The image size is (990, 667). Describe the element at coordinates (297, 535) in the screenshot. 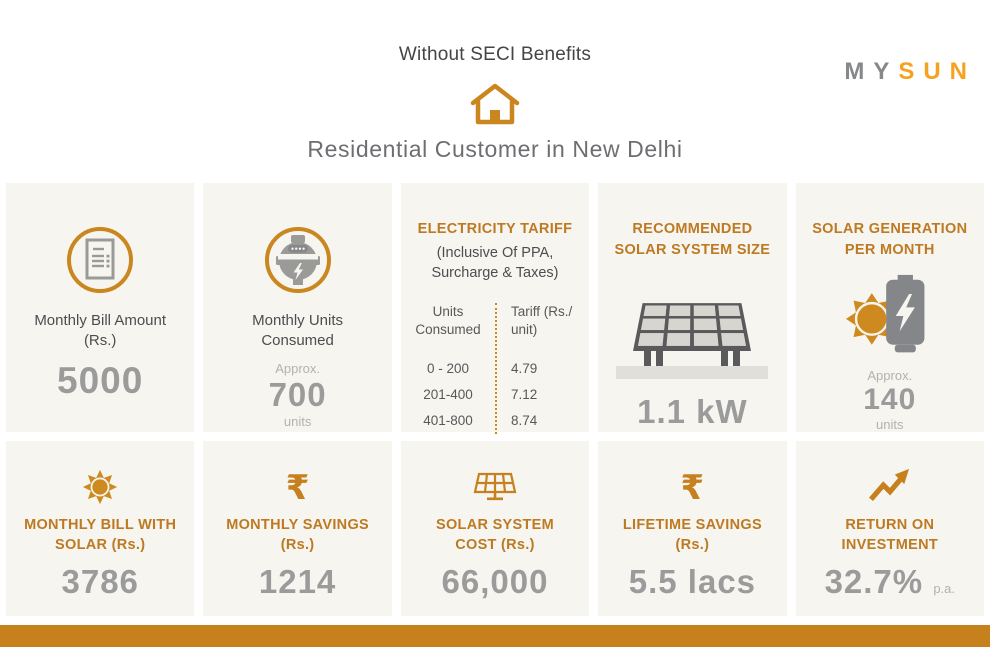

I see `monthly-savings-label: MONTHLY SAVINGS (Rs.)` at that location.